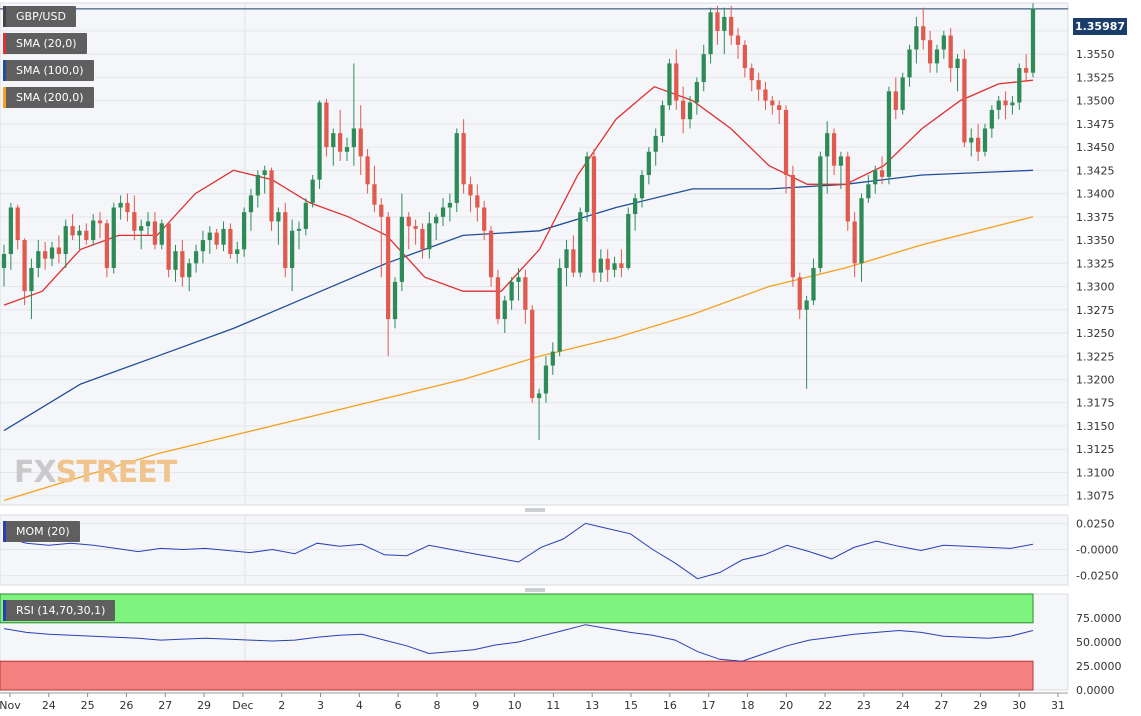  What do you see at coordinates (59, 610) in the screenshot?
I see `legend-rsi: RSI (14,70,30,1)` at bounding box center [59, 610].